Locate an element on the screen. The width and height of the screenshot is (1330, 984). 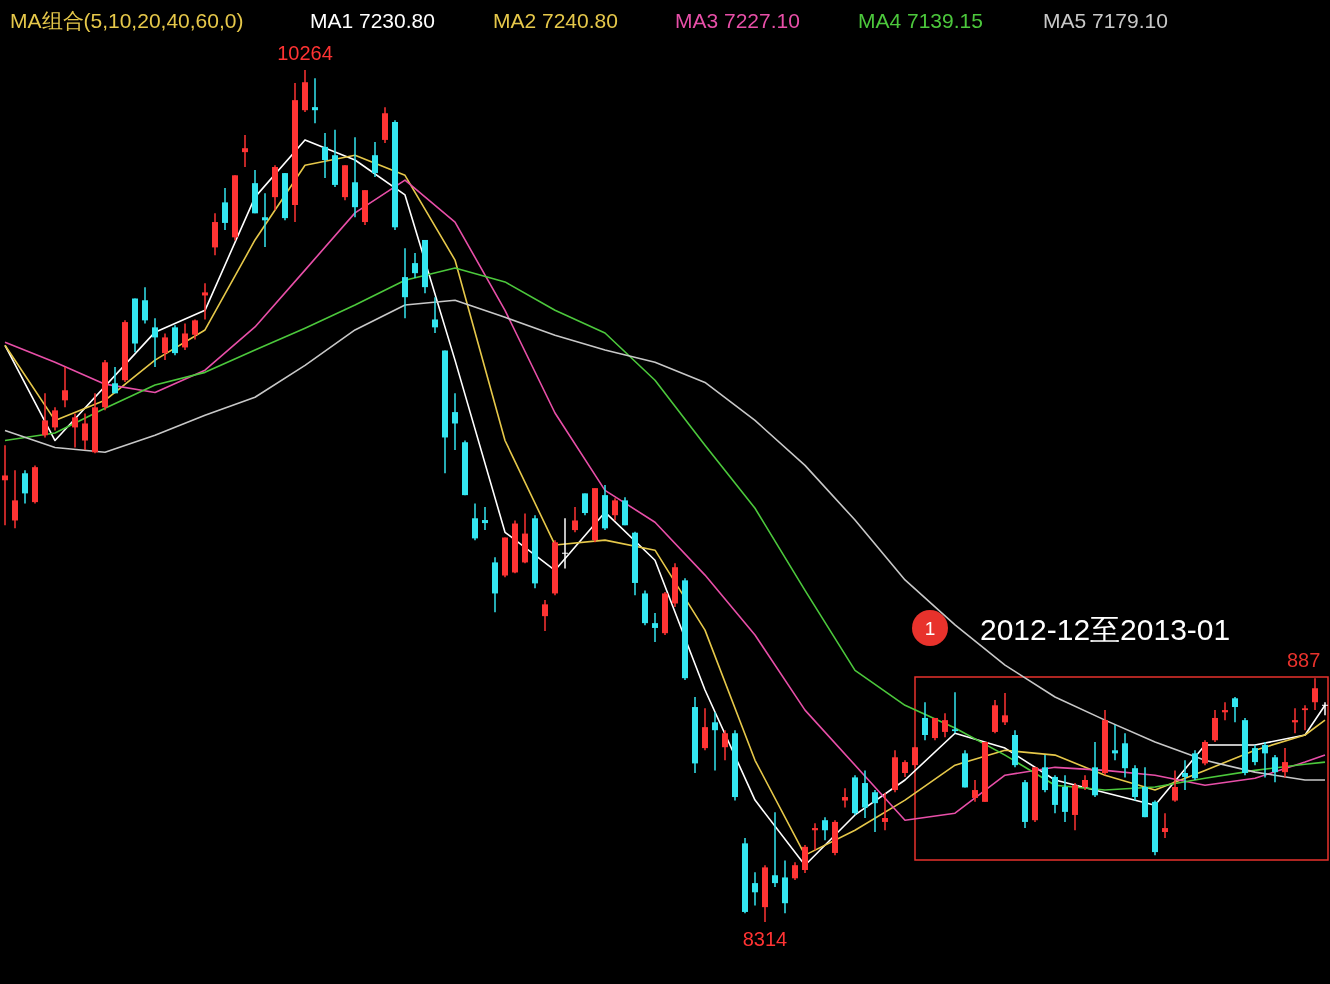
text: MA4 7139.15 is located at coordinates (920, 20).